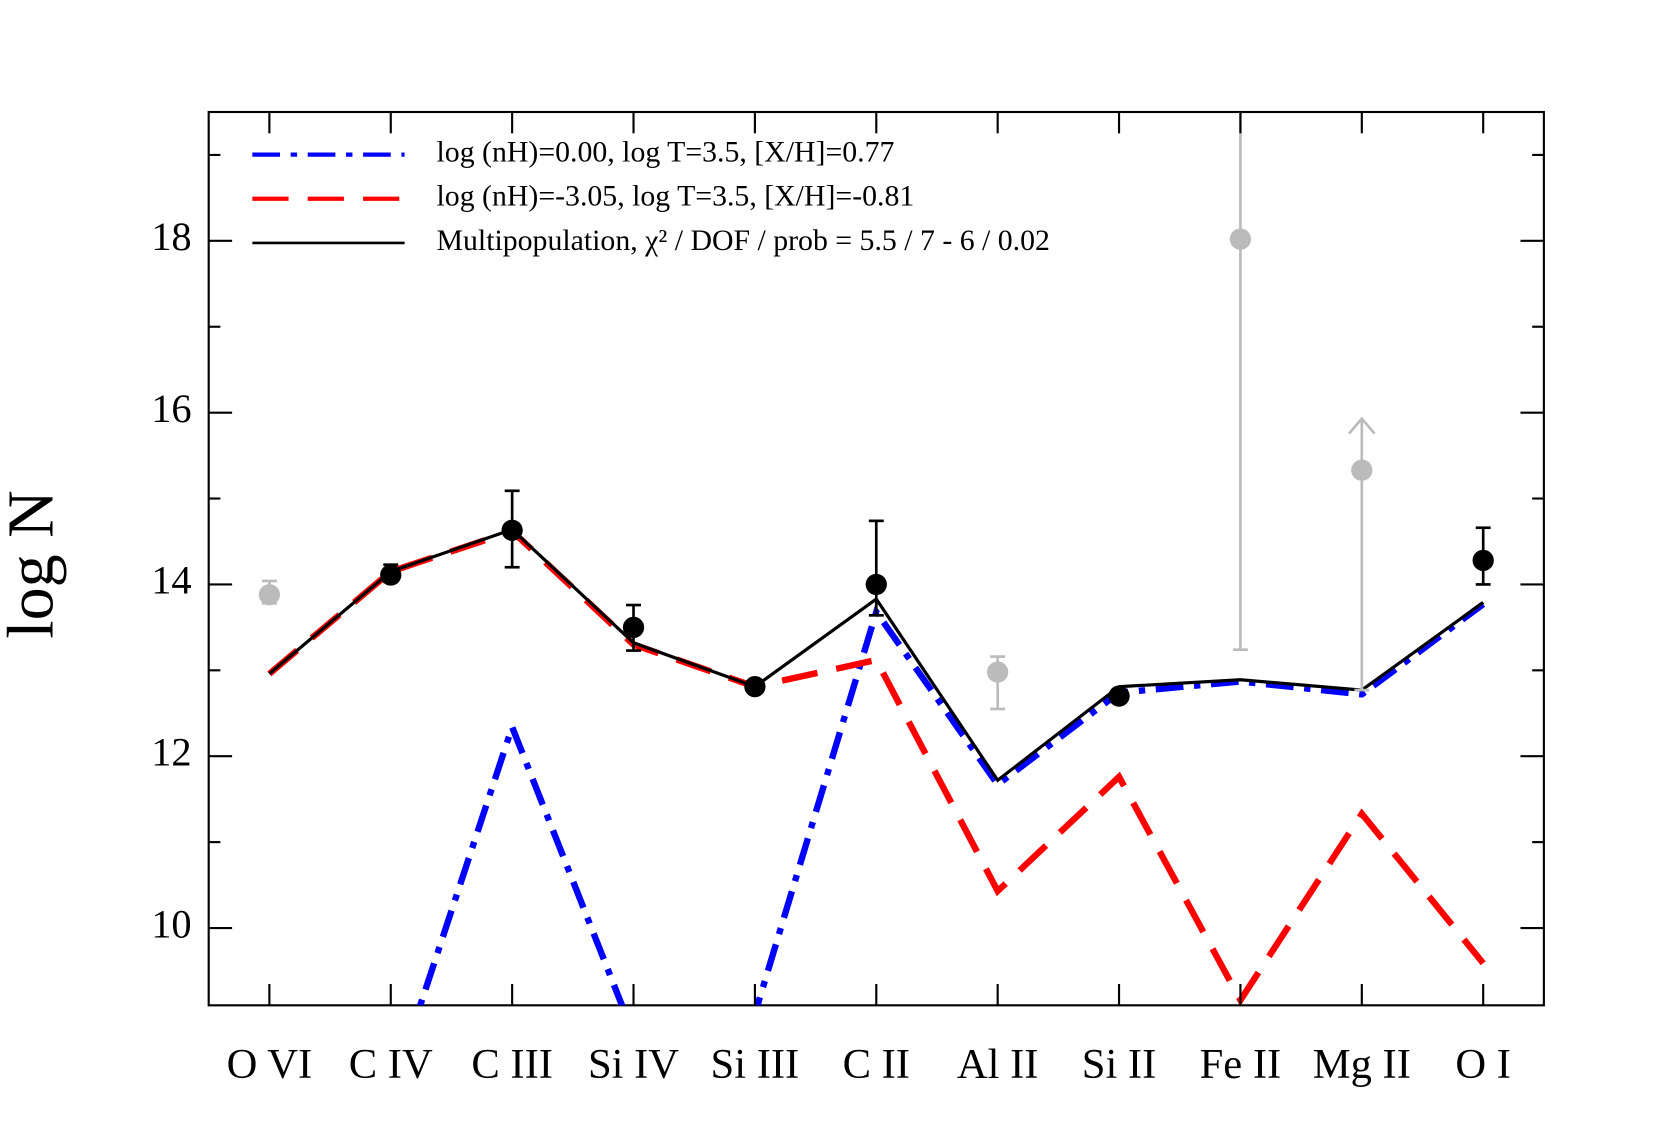  I want to click on y-tick-label: 14, so click(171, 580).